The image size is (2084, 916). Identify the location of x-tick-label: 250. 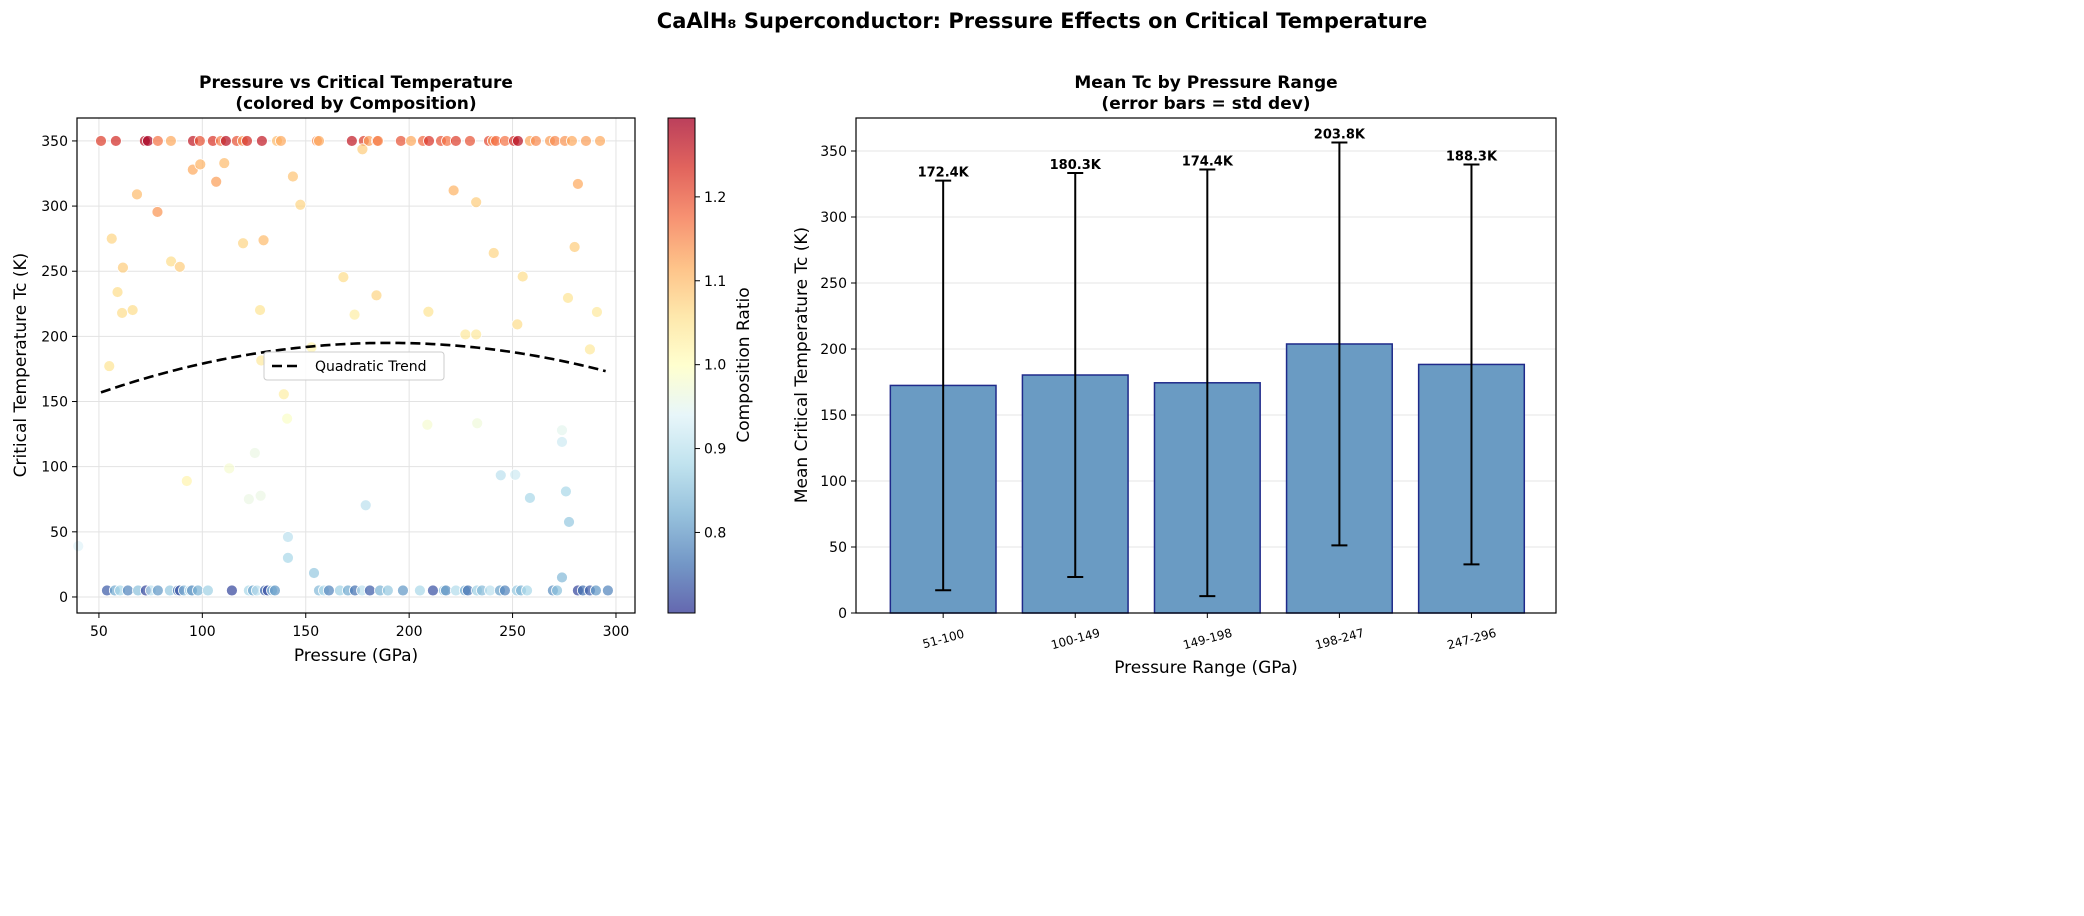
(512, 632).